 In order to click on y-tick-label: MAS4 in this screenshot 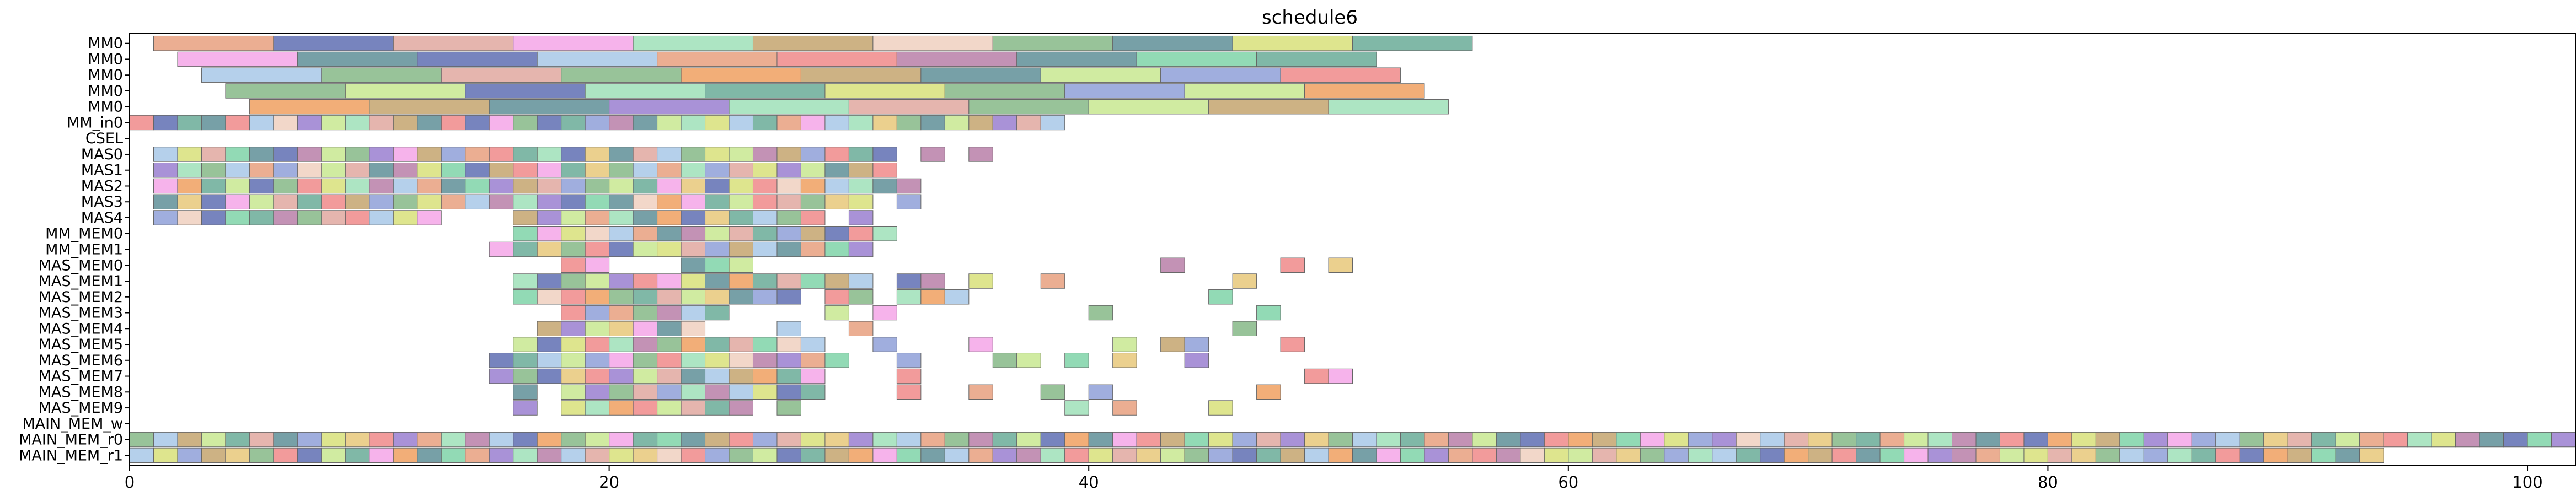, I will do `click(102, 218)`.